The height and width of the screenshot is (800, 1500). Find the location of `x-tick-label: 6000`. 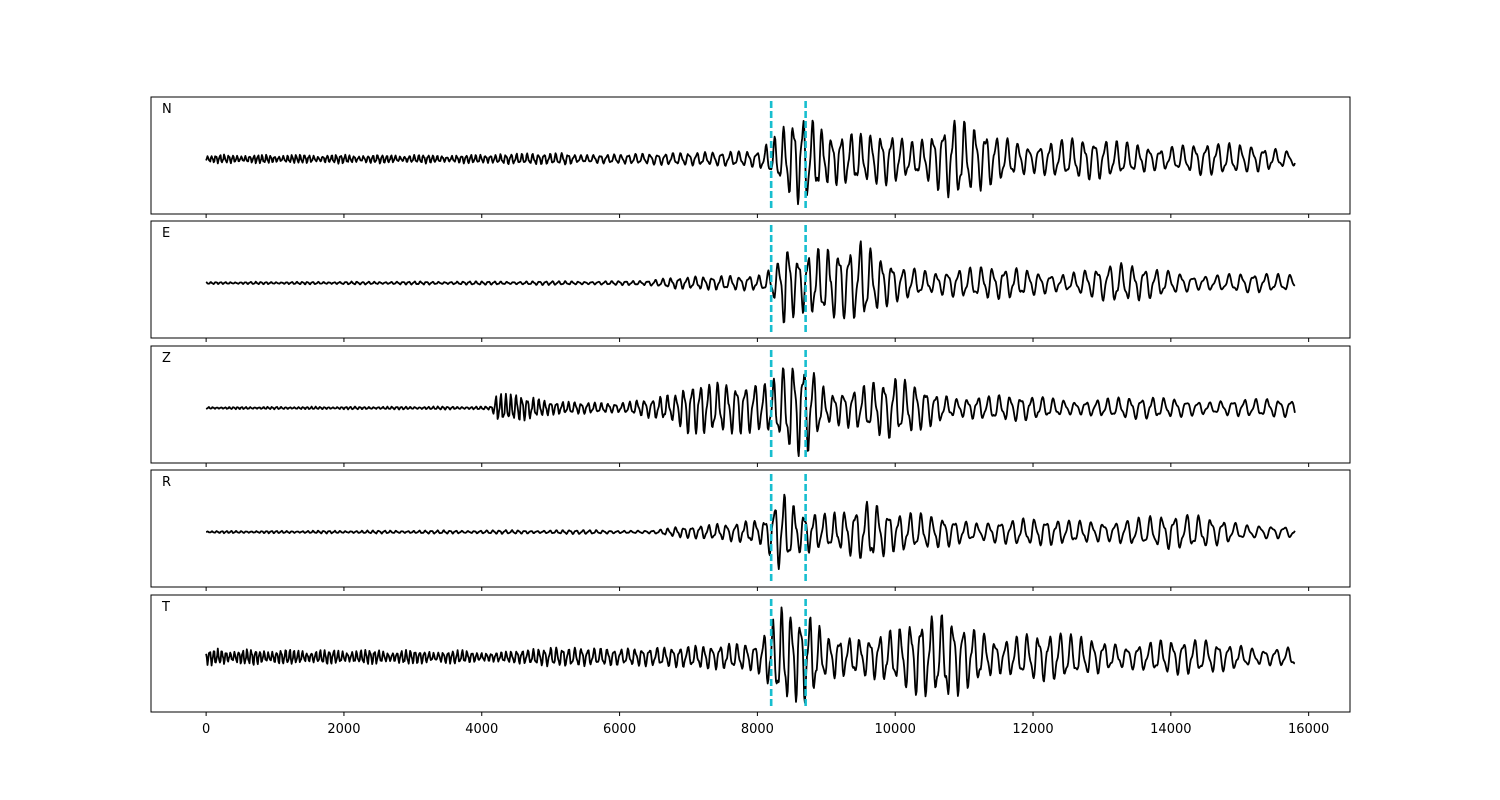

x-tick-label: 6000 is located at coordinates (619, 729).